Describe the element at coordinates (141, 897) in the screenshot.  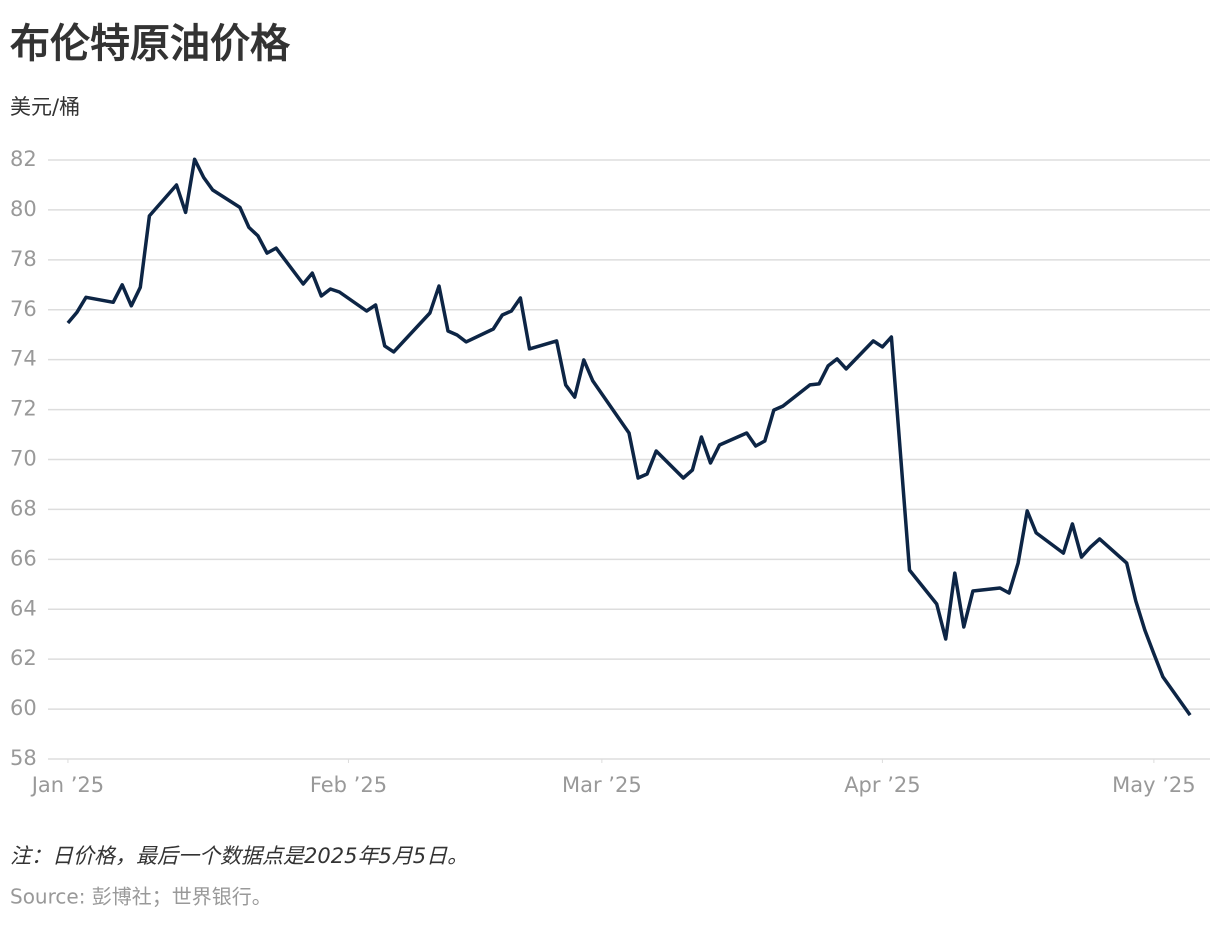
I see `source: Source: 彭博社；世界银行。` at that location.